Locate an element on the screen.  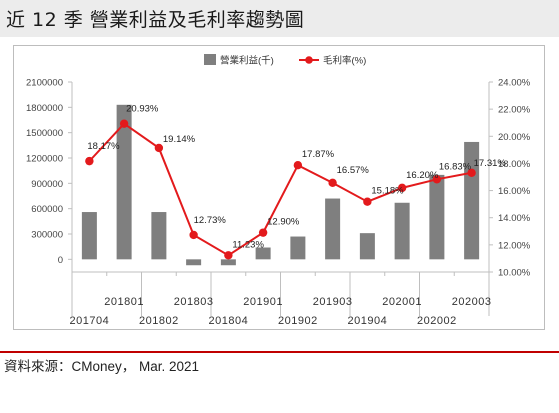
y-right-tick-label: 14.00% is located at coordinates (514, 218).